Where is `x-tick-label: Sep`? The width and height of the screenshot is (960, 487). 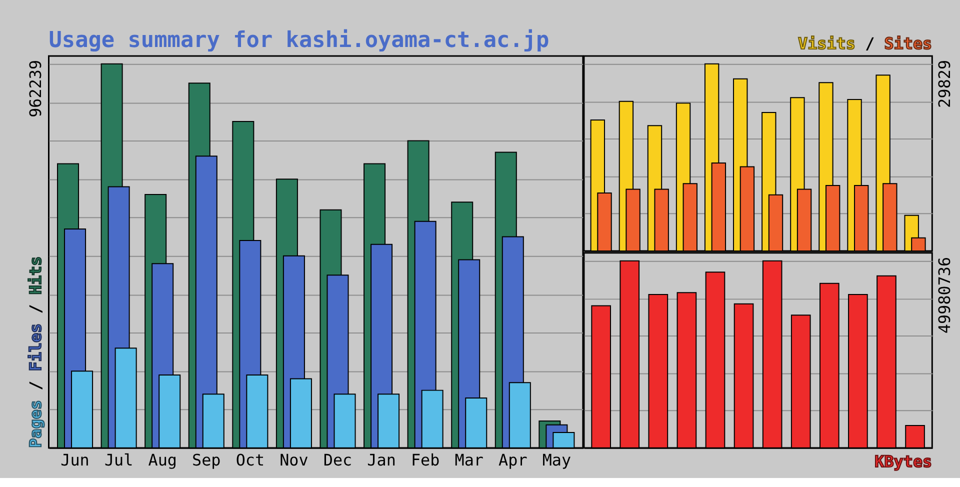 x-tick-label: Sep is located at coordinates (206, 460).